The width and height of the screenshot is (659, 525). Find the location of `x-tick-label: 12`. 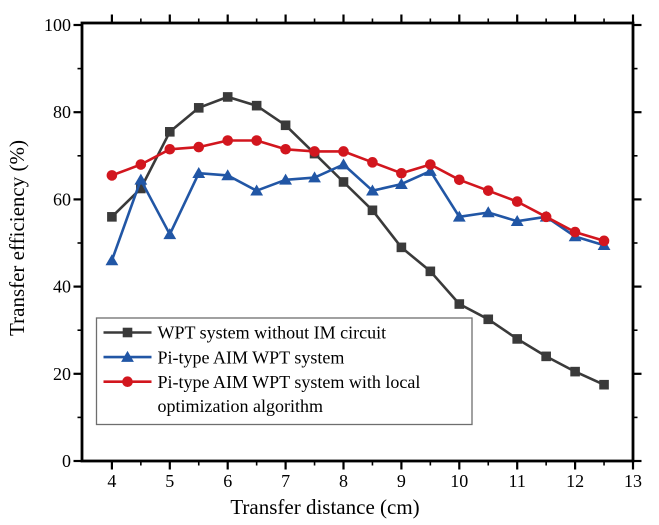

x-tick-label: 12 is located at coordinates (575, 481).